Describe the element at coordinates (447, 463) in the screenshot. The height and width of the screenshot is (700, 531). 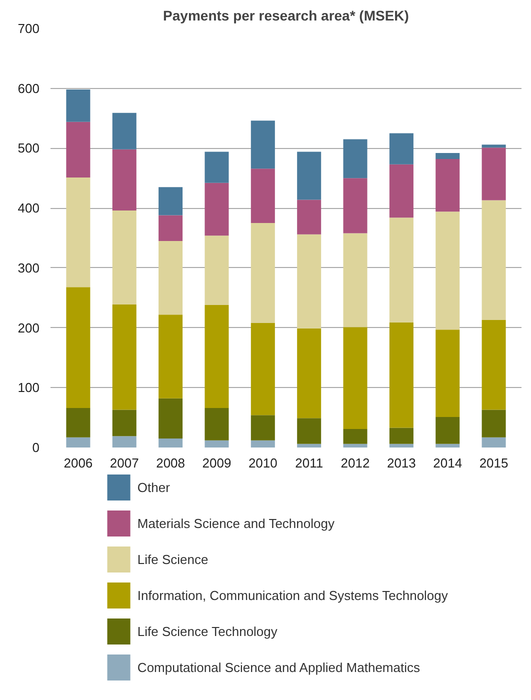
I see `x-tick-label: 2014` at that location.